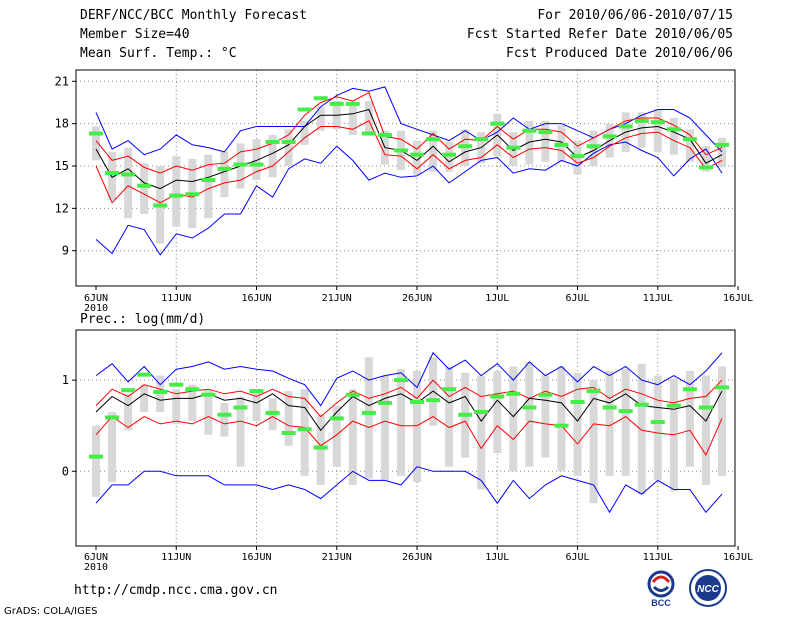 The height and width of the screenshot is (618, 800). I want to click on series-min-line, so click(409, 490).